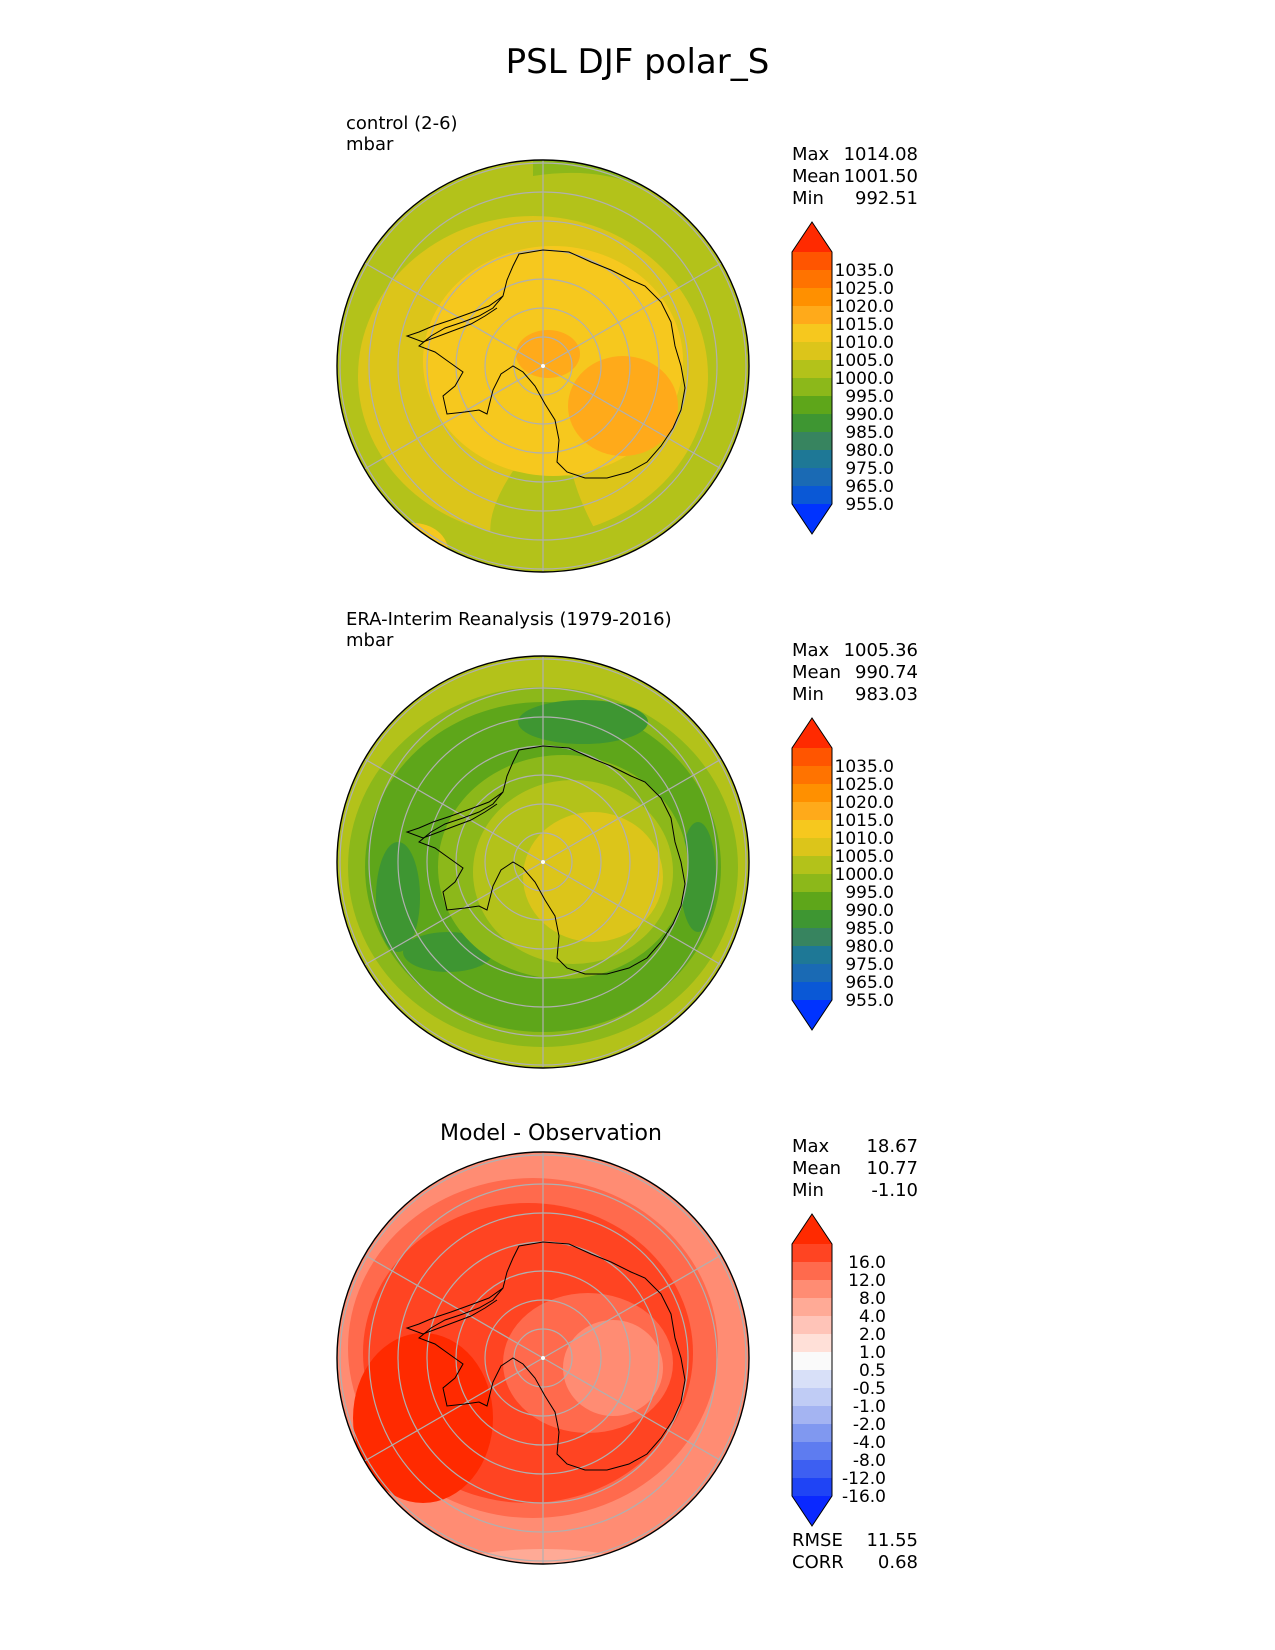 The width and height of the screenshot is (1275, 1650). Describe the element at coordinates (637, 62) in the screenshot. I see `figure-title: PSL DJF polar_S` at that location.